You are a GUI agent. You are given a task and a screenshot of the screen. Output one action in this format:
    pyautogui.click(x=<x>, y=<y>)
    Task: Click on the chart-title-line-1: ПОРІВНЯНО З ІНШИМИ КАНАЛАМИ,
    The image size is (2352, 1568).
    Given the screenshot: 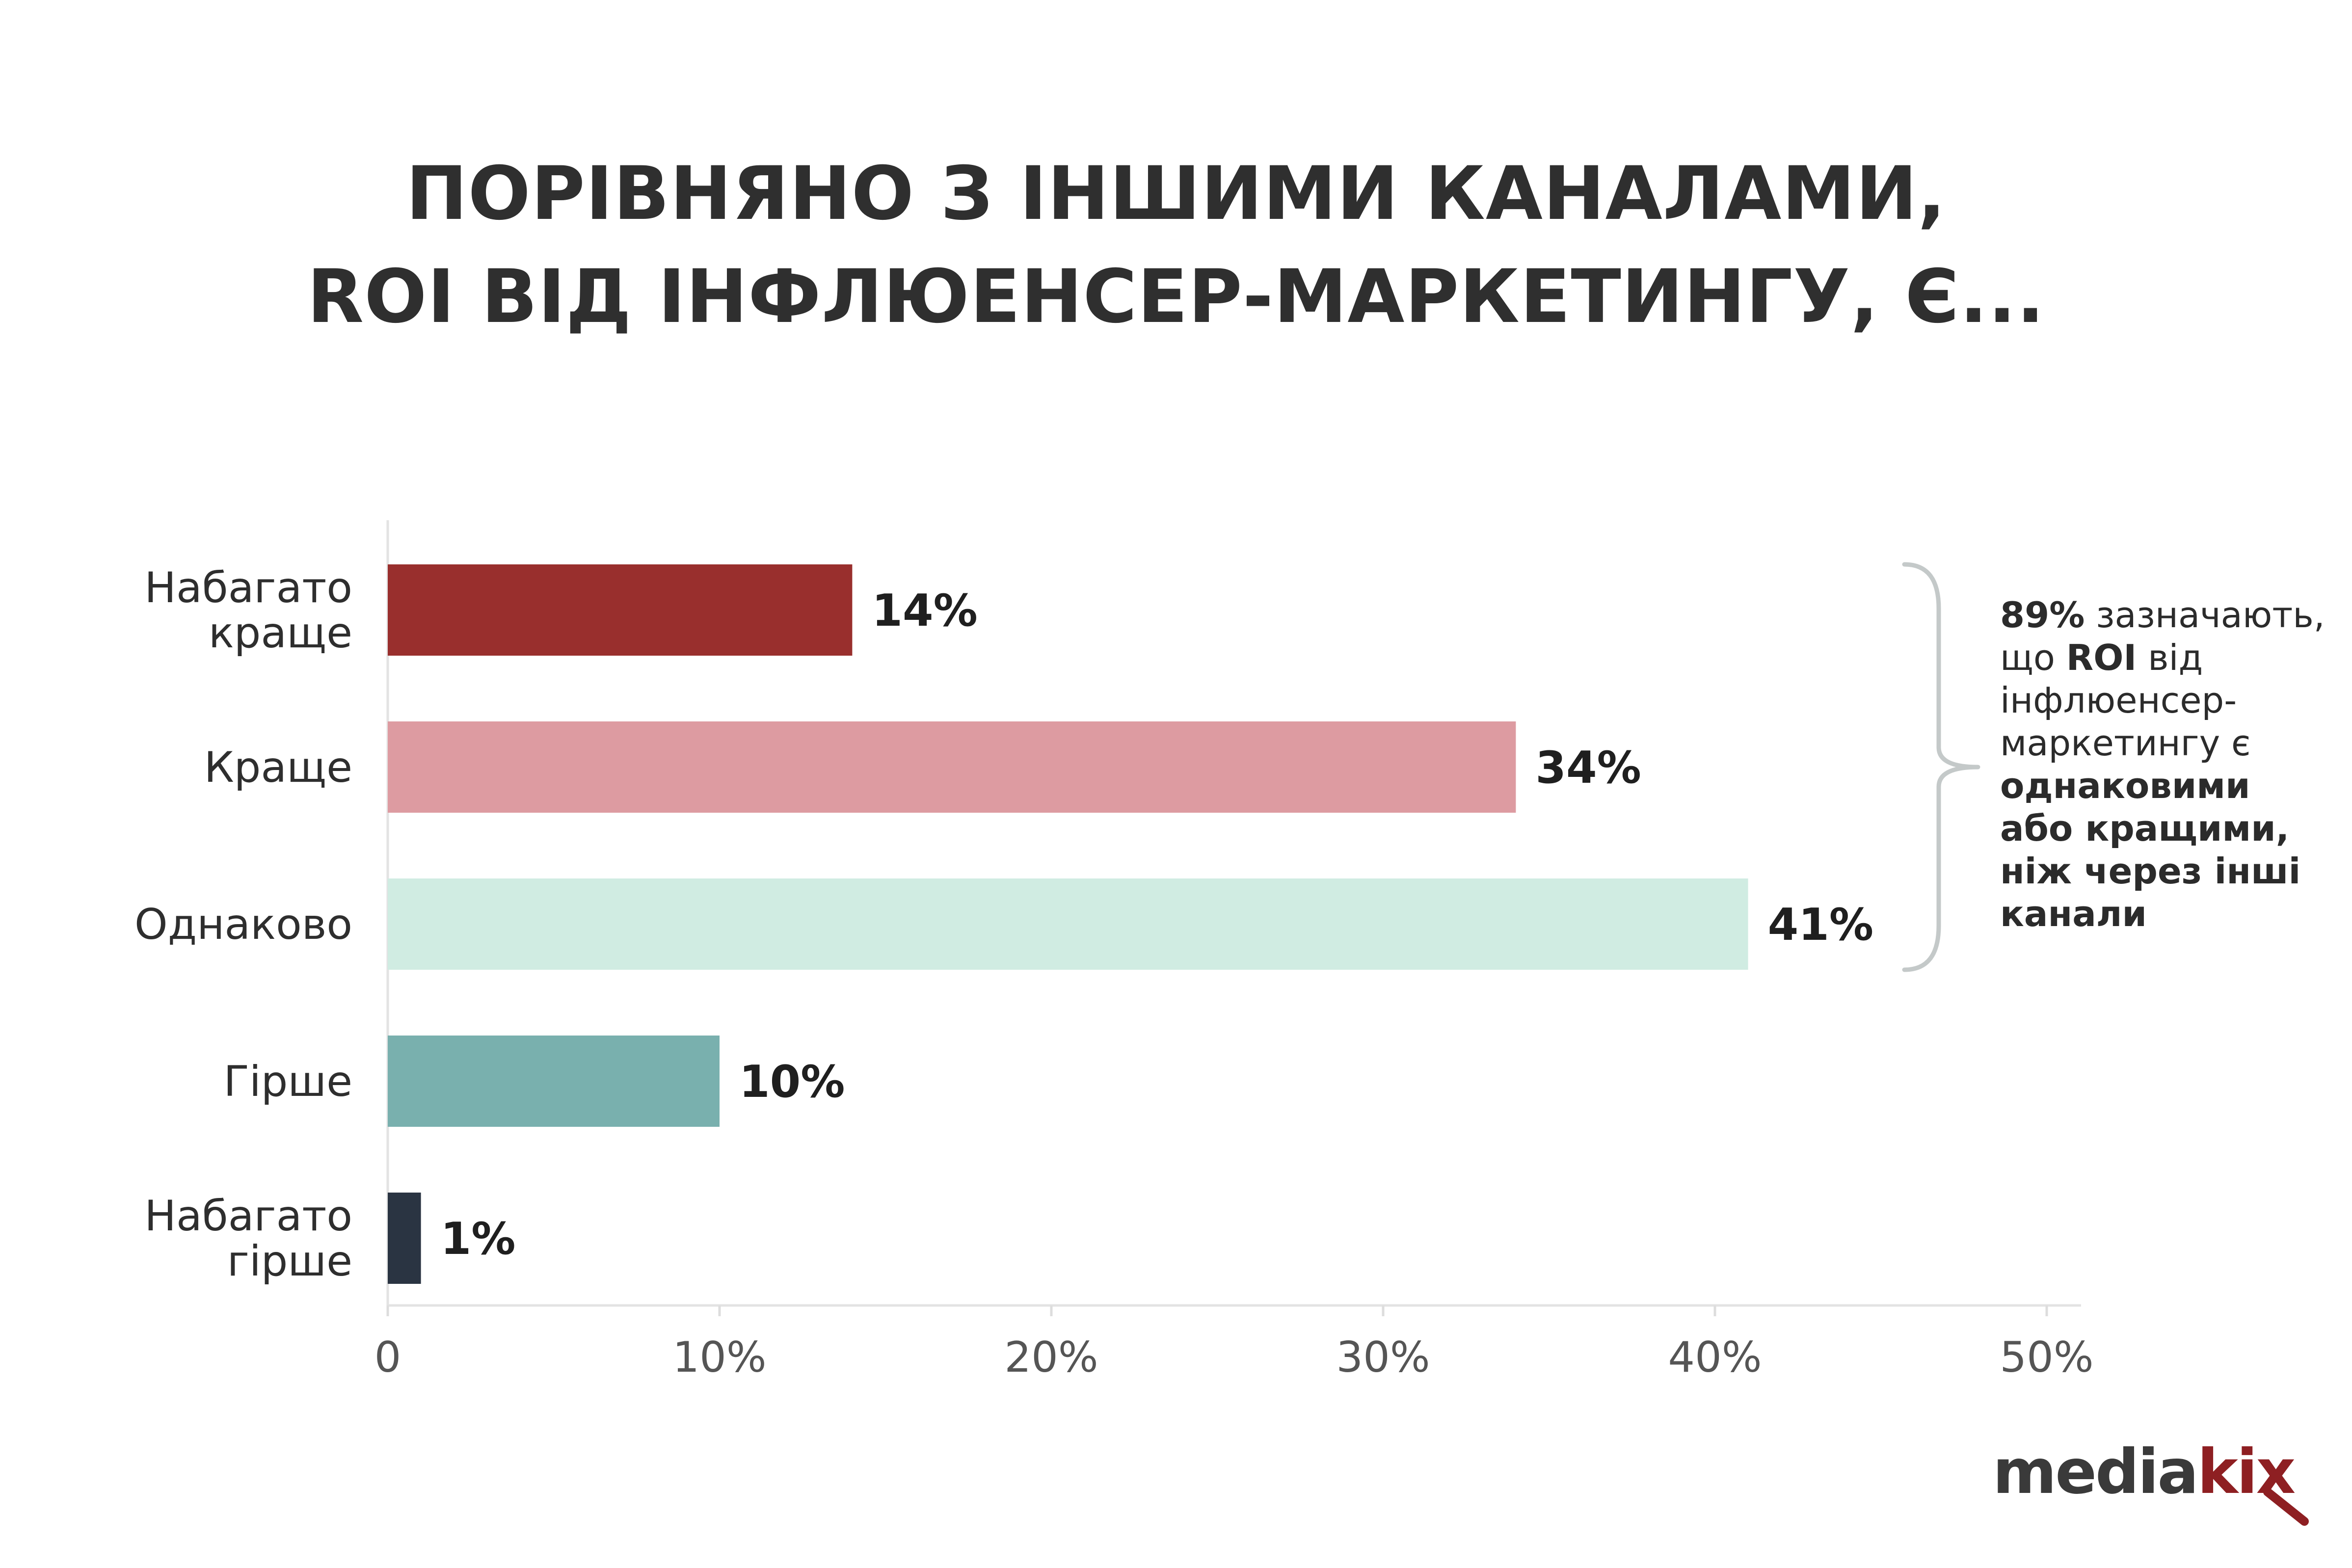 What is the action you would take?
    pyautogui.click(x=1176, y=194)
    